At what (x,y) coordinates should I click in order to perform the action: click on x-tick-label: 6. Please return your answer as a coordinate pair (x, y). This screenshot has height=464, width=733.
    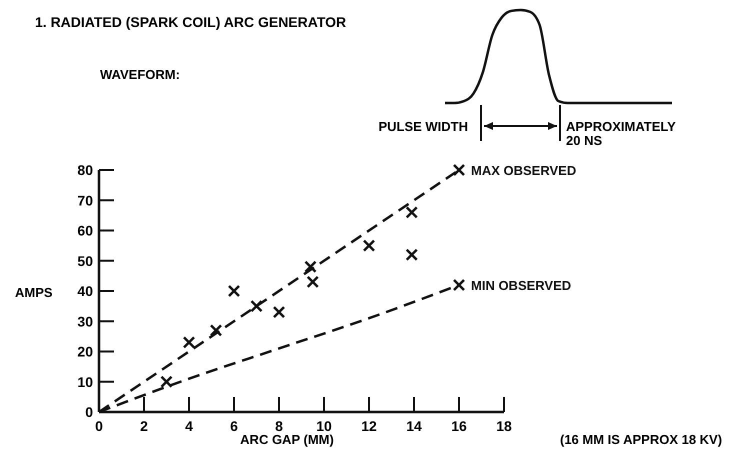
    Looking at the image, I should click on (234, 426).